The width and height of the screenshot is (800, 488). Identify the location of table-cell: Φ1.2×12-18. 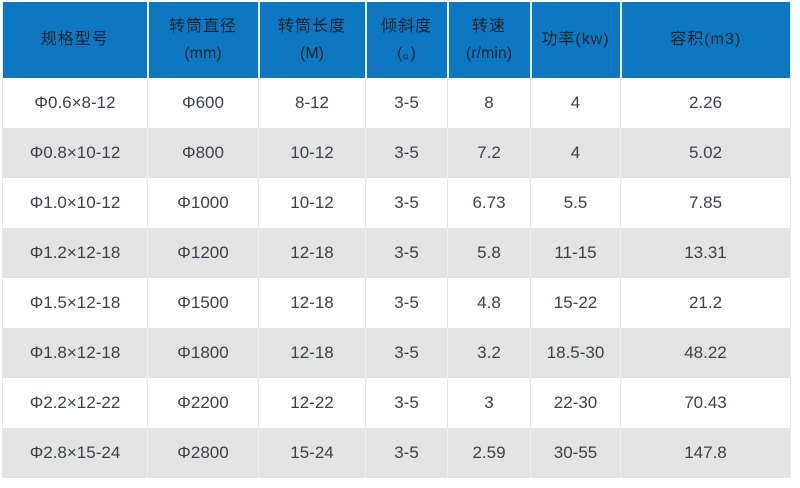
(75, 253).